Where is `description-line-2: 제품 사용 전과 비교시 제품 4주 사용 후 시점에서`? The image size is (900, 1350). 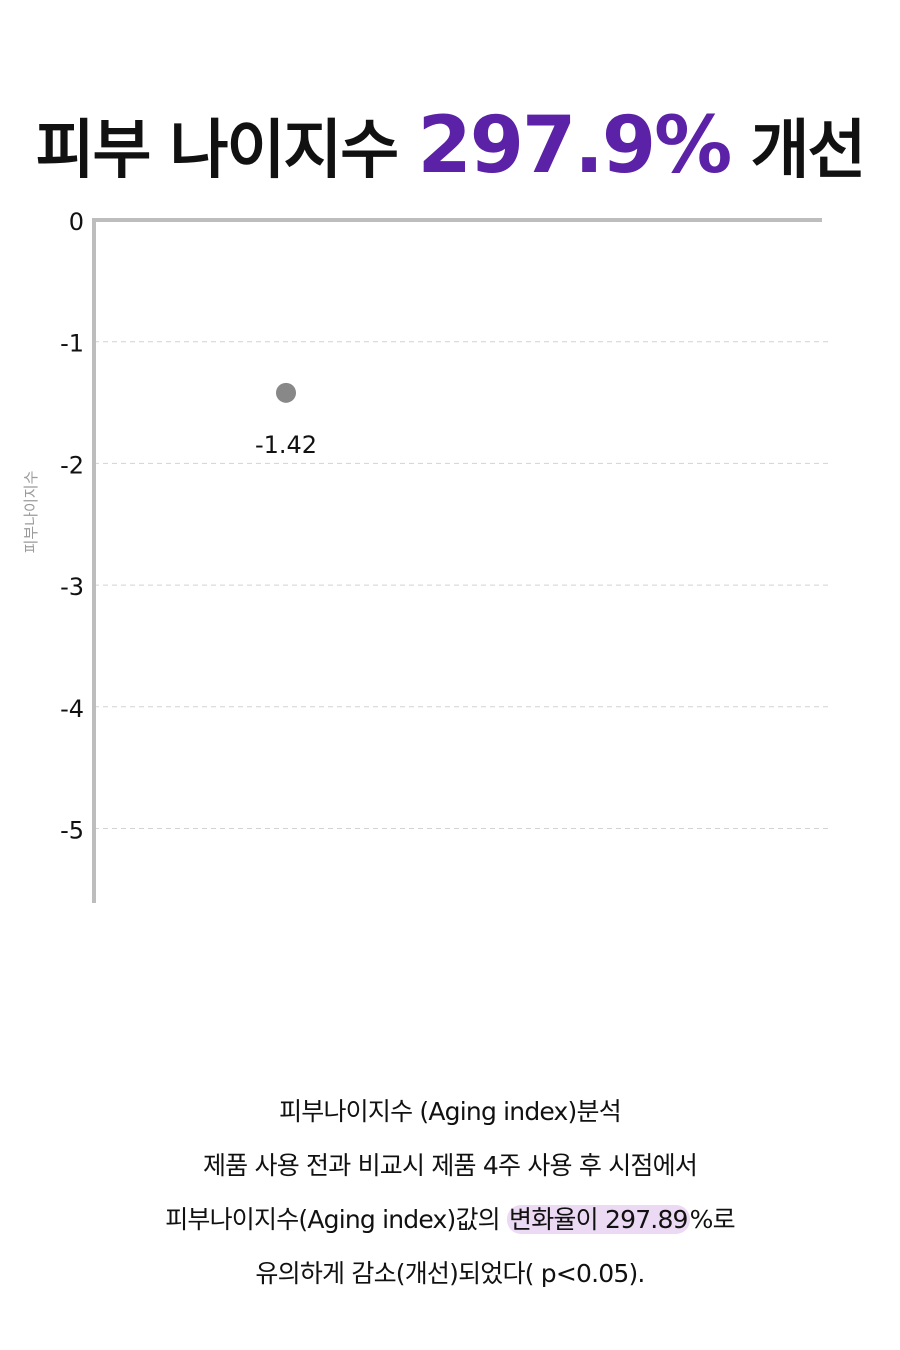
description-line-2: 제품 사용 전과 비교시 제품 4주 사용 후 시점에서 is located at coordinates (450, 1165).